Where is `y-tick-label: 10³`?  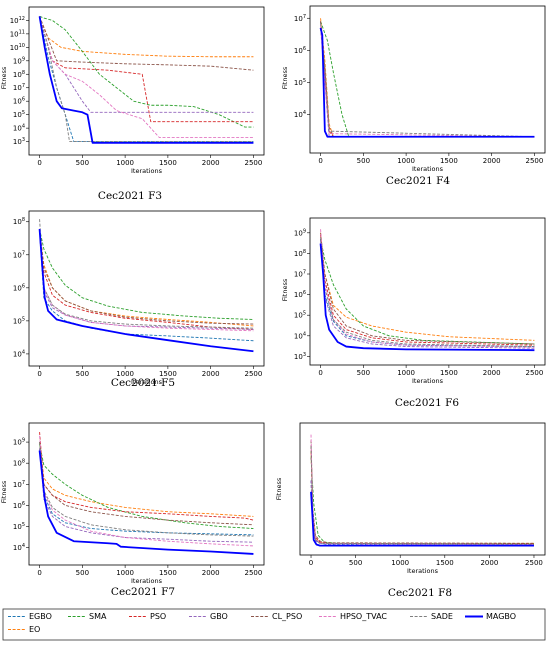
y-tick-label: 10³ is located at coordinates (19, 141).